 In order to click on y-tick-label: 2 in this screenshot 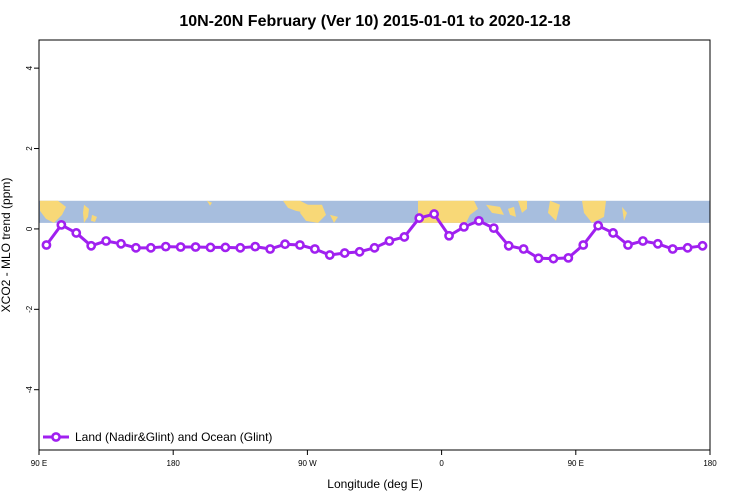, I will do `click(29, 148)`.